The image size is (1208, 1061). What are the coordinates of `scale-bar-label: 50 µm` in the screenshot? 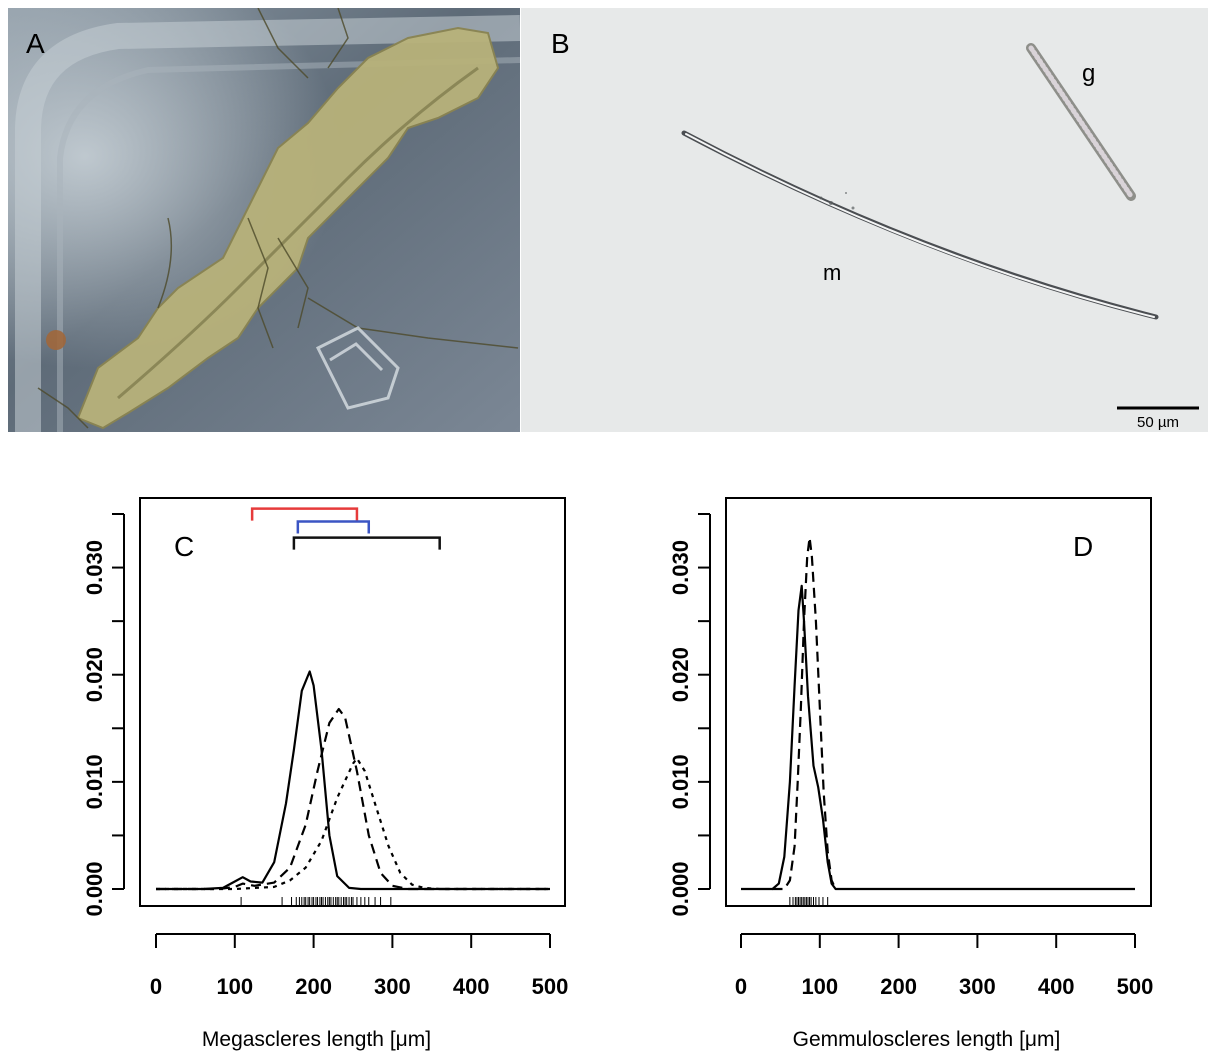 It's located at (1158, 422).